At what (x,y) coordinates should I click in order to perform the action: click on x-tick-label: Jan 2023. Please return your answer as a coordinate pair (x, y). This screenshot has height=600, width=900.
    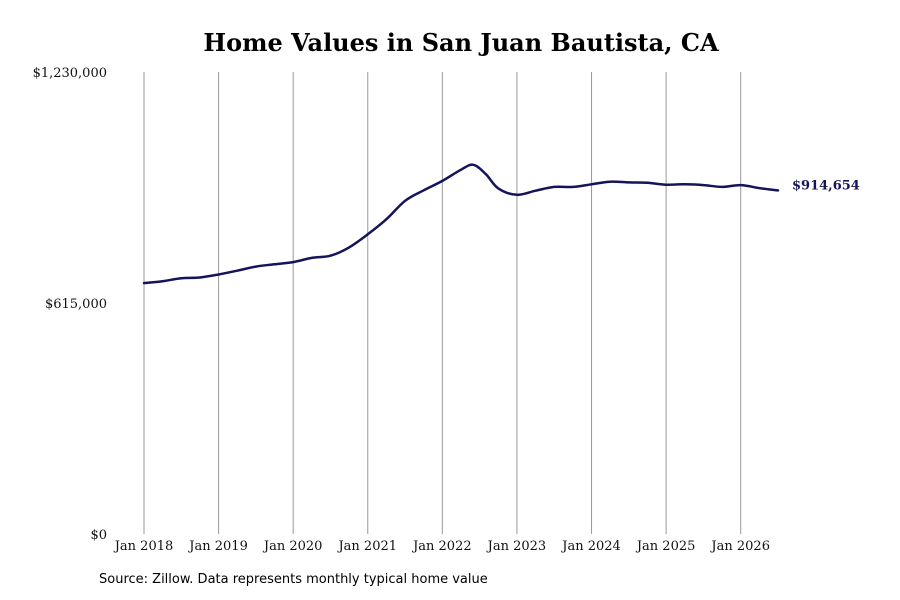
    Looking at the image, I should click on (516, 546).